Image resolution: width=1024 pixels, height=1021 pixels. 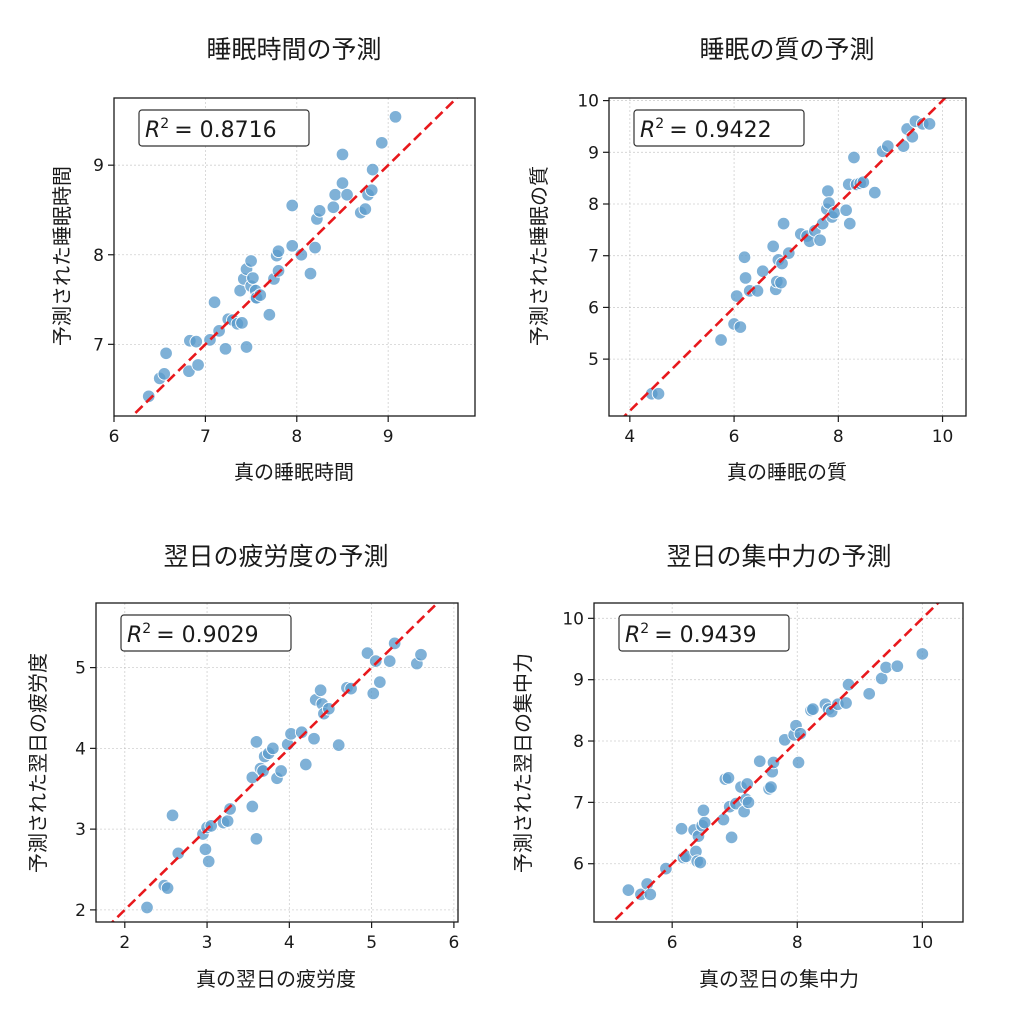 What do you see at coordinates (593, 360) in the screenshot?
I see `y-tick-label: 5` at bounding box center [593, 360].